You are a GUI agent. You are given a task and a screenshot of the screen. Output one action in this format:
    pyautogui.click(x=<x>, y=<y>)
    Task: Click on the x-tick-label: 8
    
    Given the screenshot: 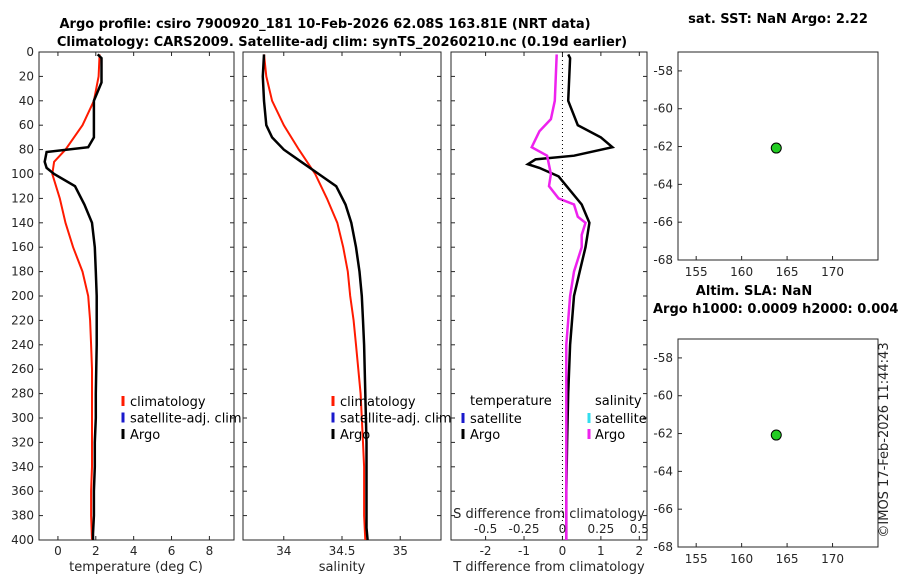 What is the action you would take?
    pyautogui.click(x=210, y=551)
    